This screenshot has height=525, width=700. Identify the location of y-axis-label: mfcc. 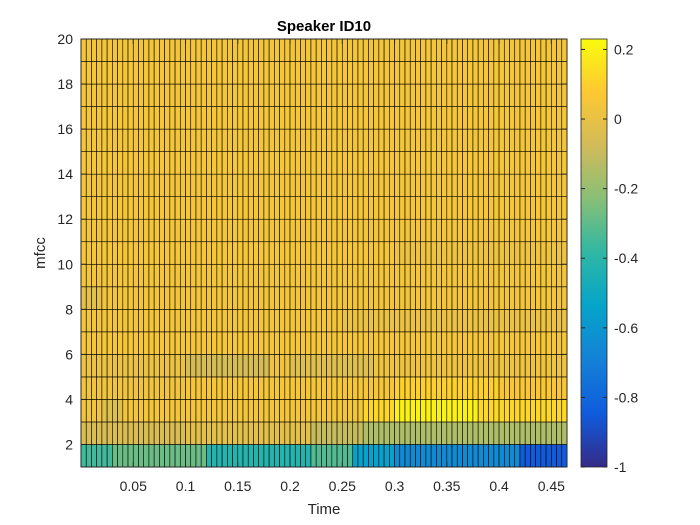
(40, 253).